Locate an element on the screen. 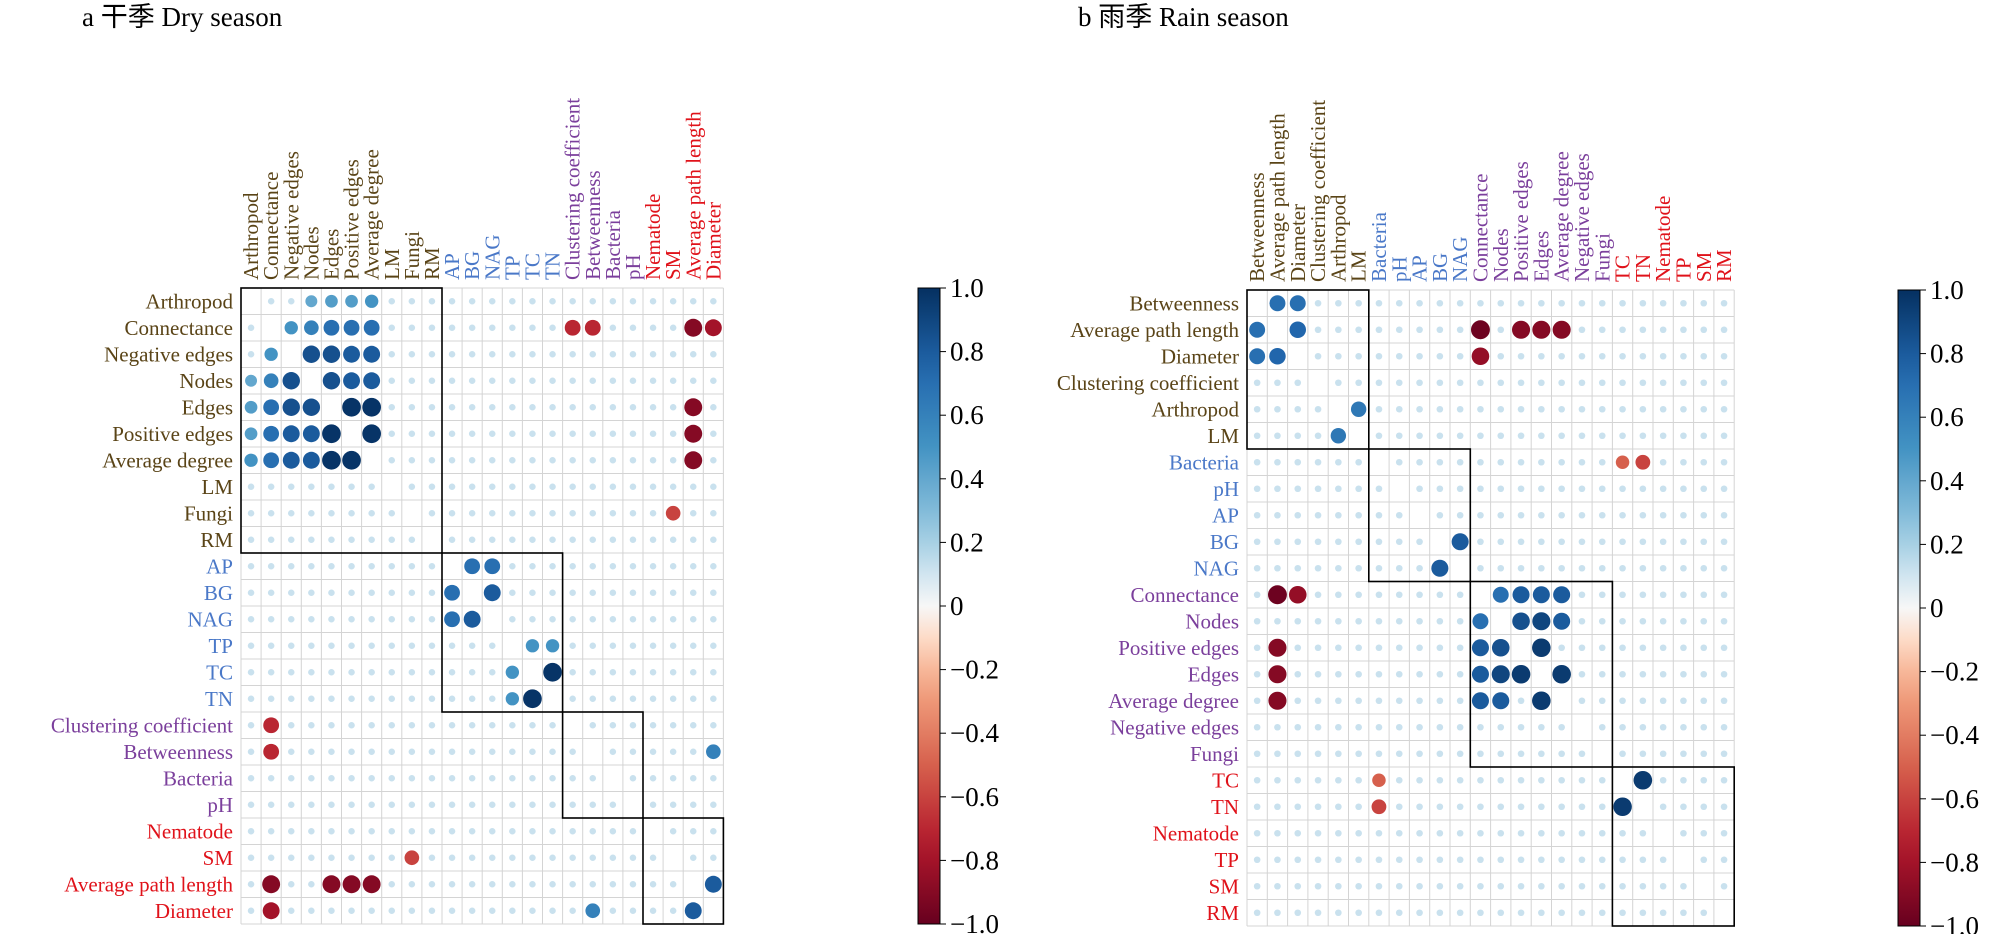 The height and width of the screenshot is (934, 2000). row-label: Nematode is located at coordinates (190, 831).